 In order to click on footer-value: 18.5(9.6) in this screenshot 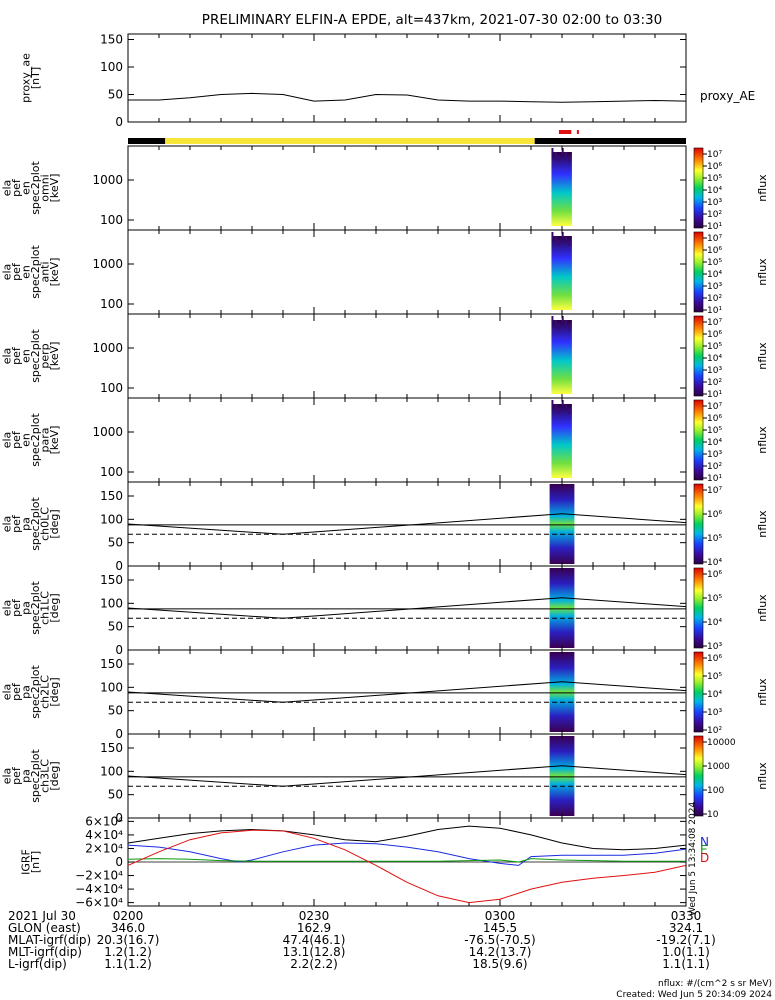, I will do `click(499, 964)`.